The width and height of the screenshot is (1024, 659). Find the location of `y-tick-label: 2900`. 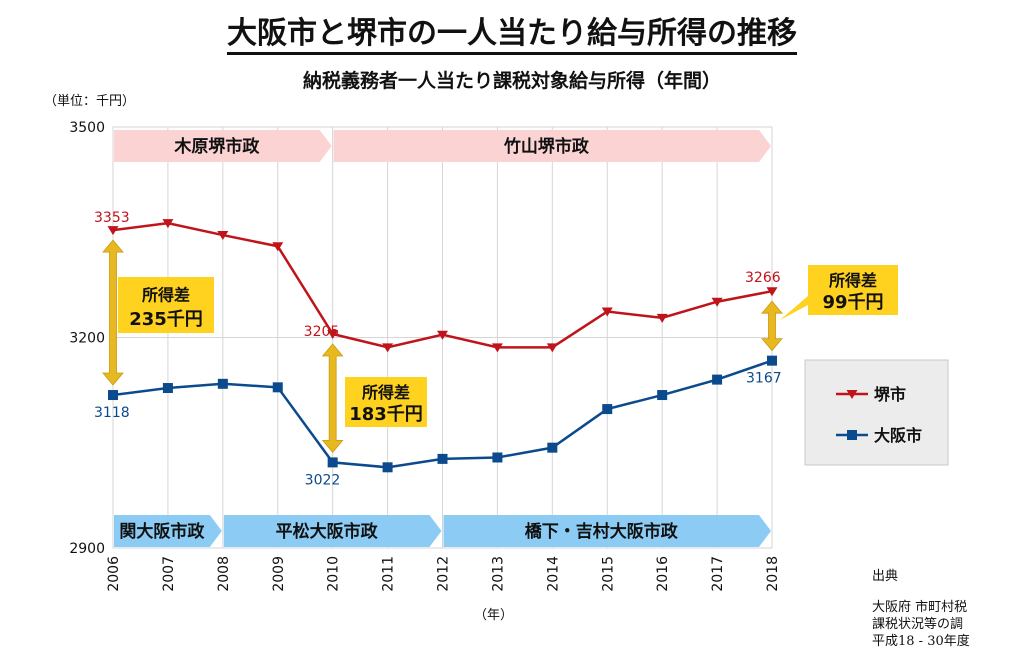

y-tick-label: 2900 is located at coordinates (87, 549).